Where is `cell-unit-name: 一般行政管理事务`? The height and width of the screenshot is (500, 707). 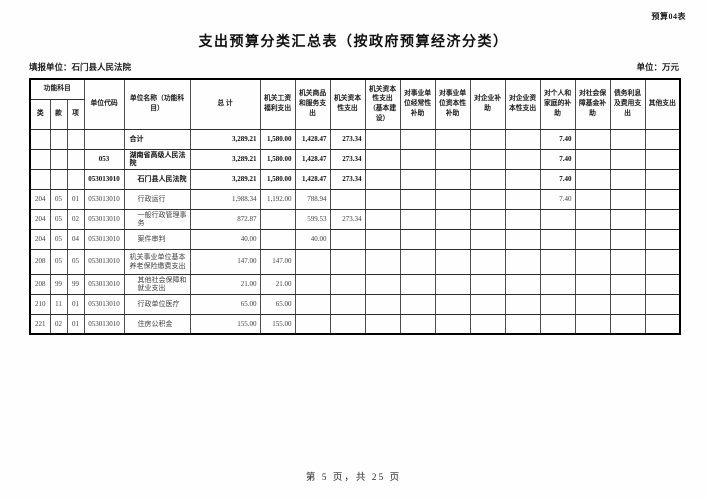
cell-unit-name: 一般行政管理事务 is located at coordinates (157, 219).